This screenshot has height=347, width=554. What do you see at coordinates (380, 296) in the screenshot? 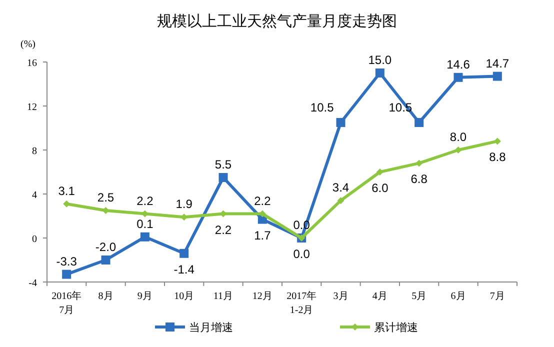
I see `x-tick-label: 4月` at bounding box center [380, 296].